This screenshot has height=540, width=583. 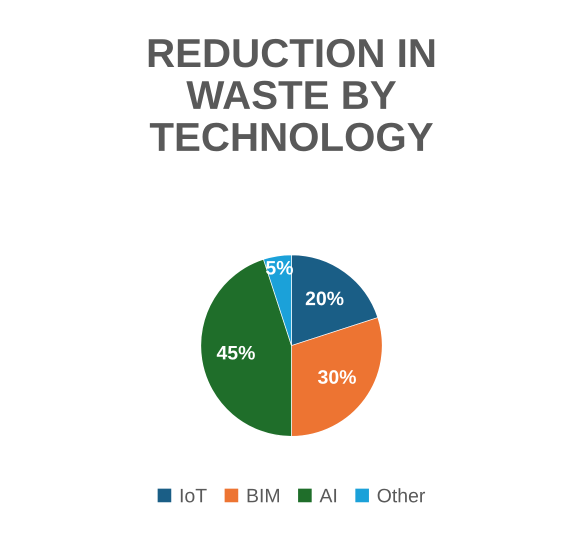 I want to click on legend-label: BIM, so click(x=263, y=495).